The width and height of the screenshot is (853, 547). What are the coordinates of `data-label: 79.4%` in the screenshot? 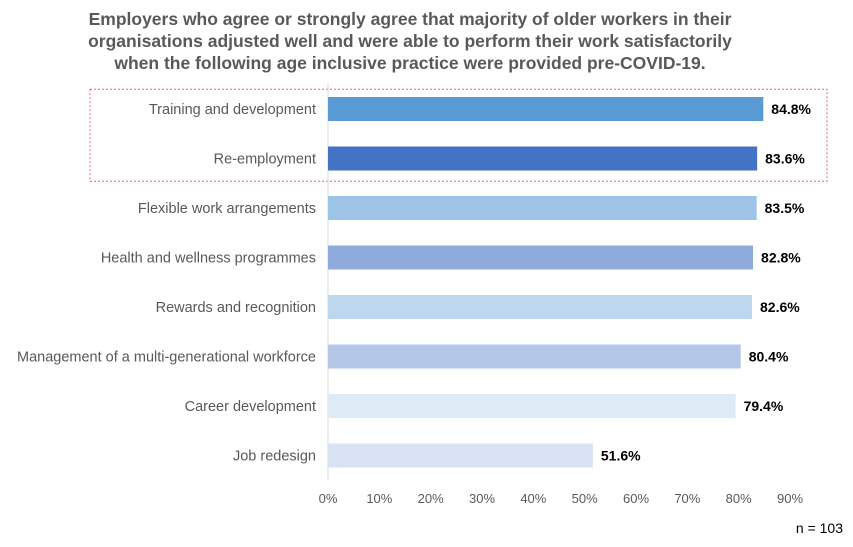 It's located at (764, 406).